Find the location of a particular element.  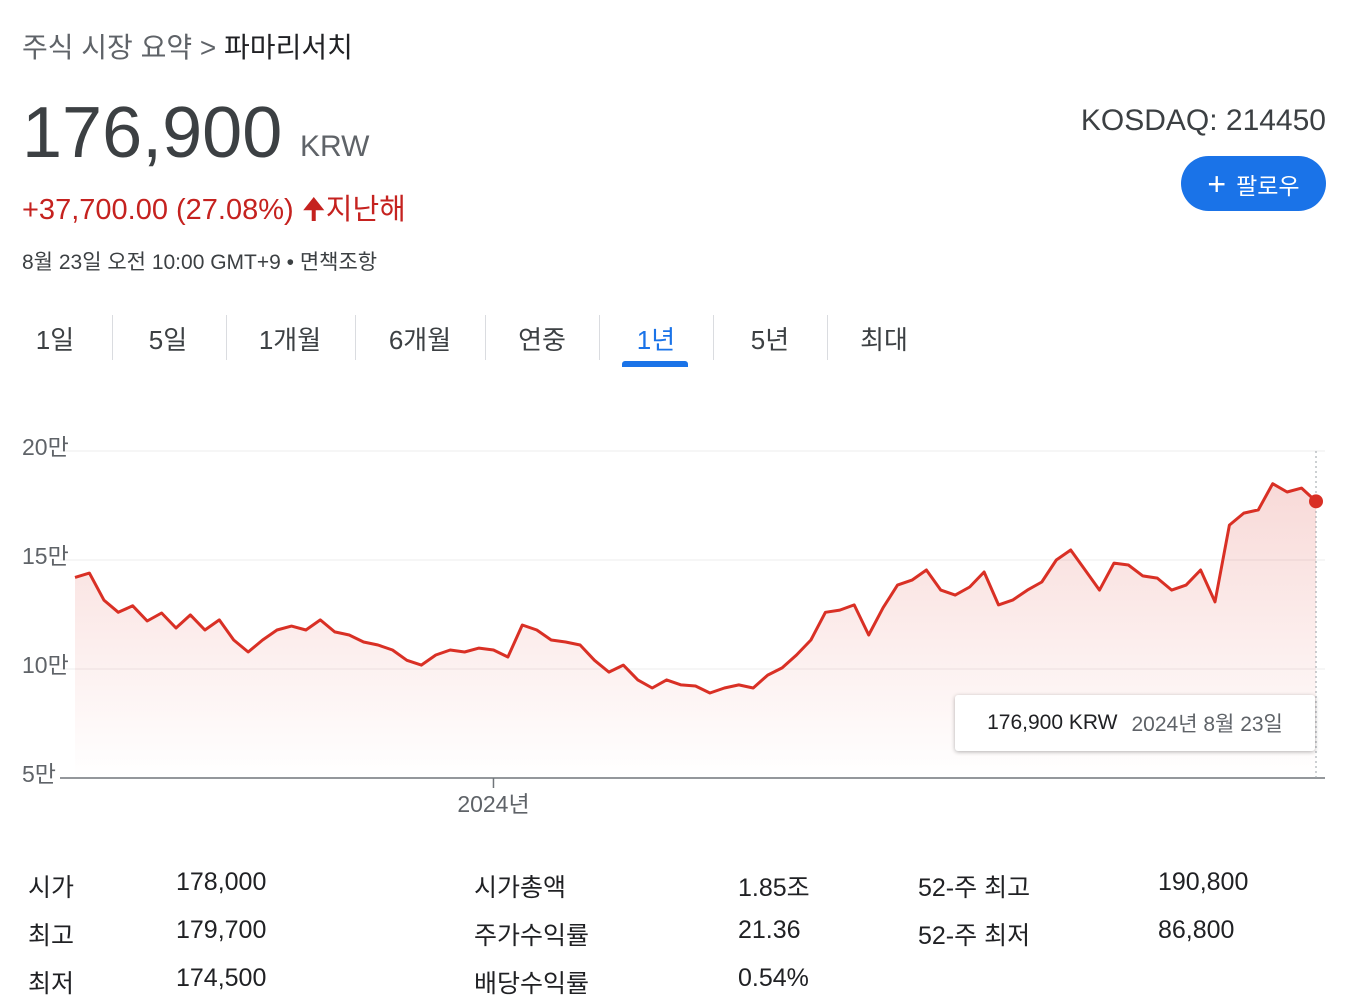

stat-value: 0.54% is located at coordinates (773, 978).